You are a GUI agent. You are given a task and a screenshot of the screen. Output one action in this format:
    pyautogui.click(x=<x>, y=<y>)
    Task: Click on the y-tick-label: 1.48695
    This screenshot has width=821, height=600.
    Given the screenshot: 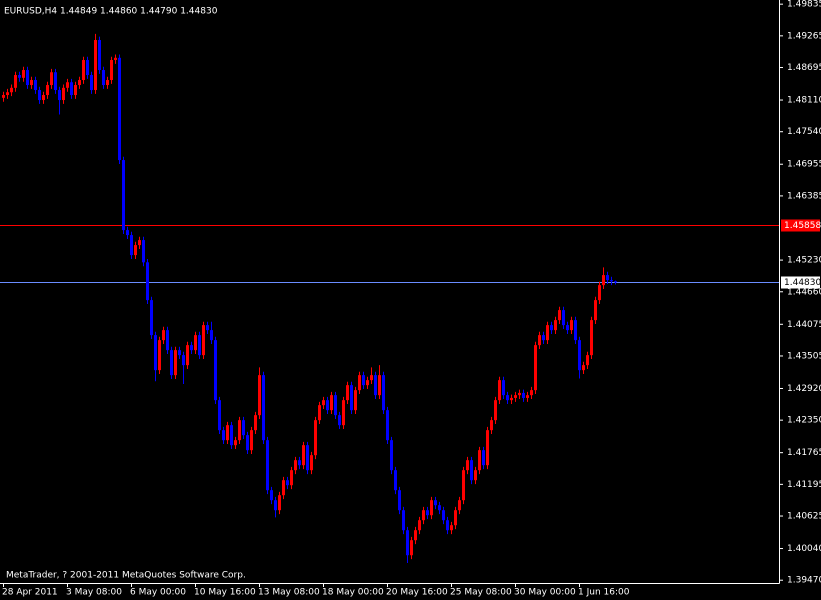 What is the action you would take?
    pyautogui.click(x=804, y=68)
    